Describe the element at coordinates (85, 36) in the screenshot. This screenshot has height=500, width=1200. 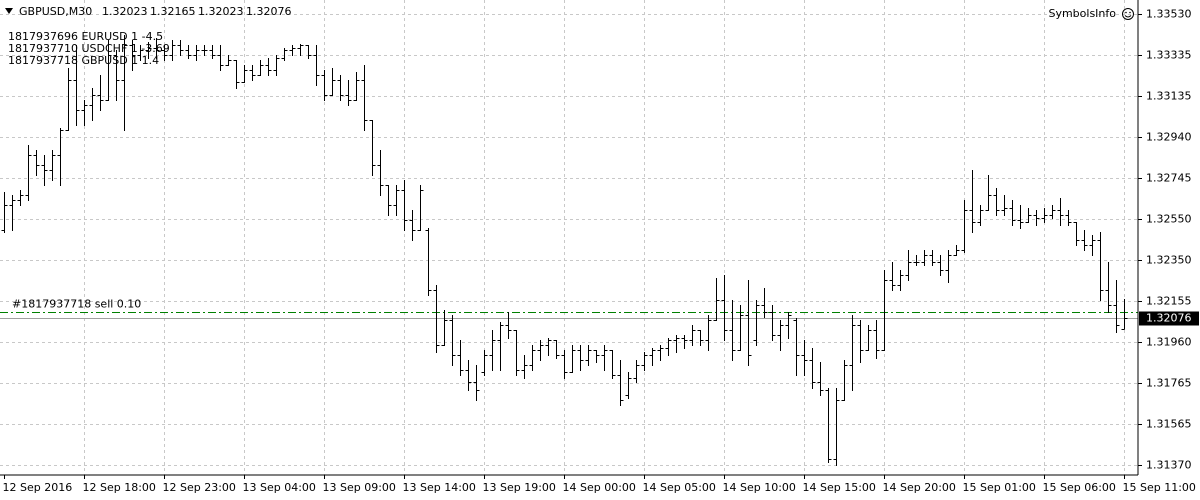
I see `comment: 1817937696 EURUSD 1 -4.5` at that location.